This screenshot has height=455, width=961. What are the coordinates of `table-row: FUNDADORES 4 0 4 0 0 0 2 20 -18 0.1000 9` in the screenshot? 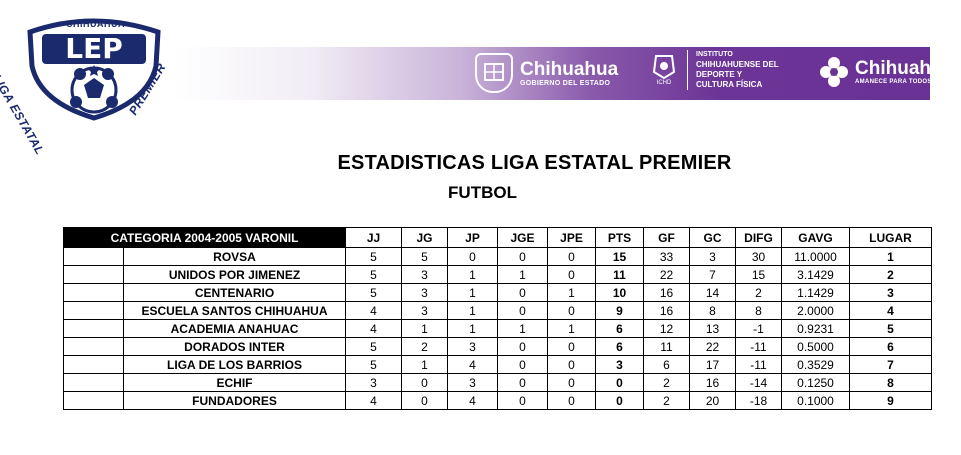 It's located at (497, 400).